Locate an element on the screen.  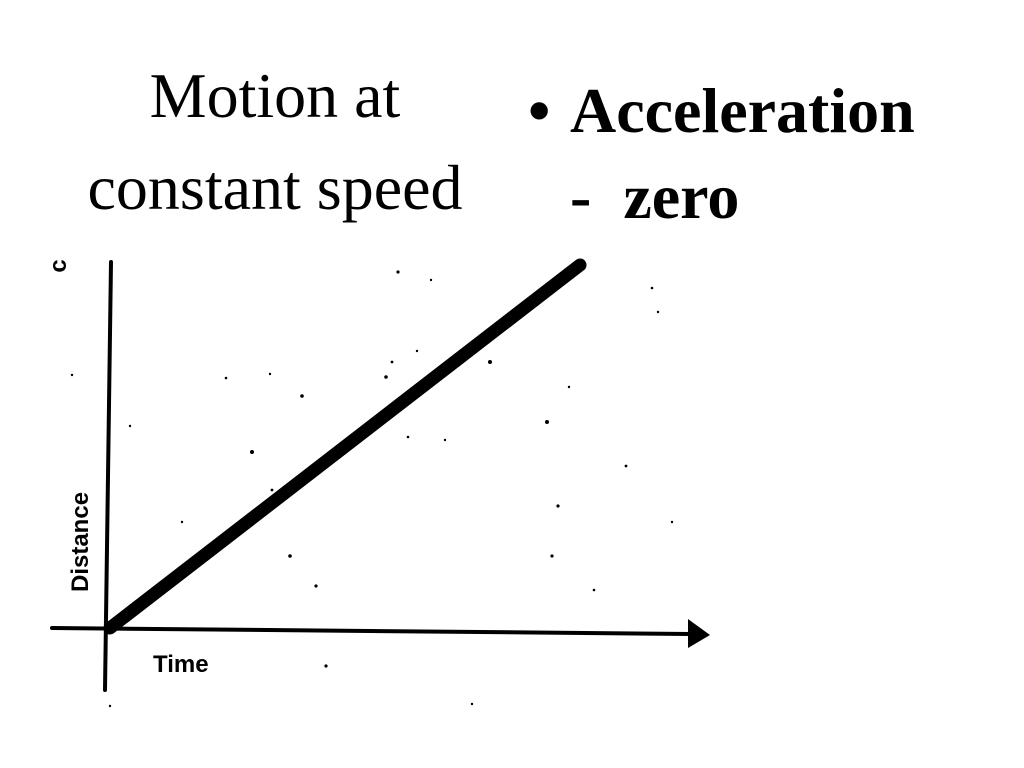
bullet-list: • Acceleration - zero is located at coordinates (768, 154).